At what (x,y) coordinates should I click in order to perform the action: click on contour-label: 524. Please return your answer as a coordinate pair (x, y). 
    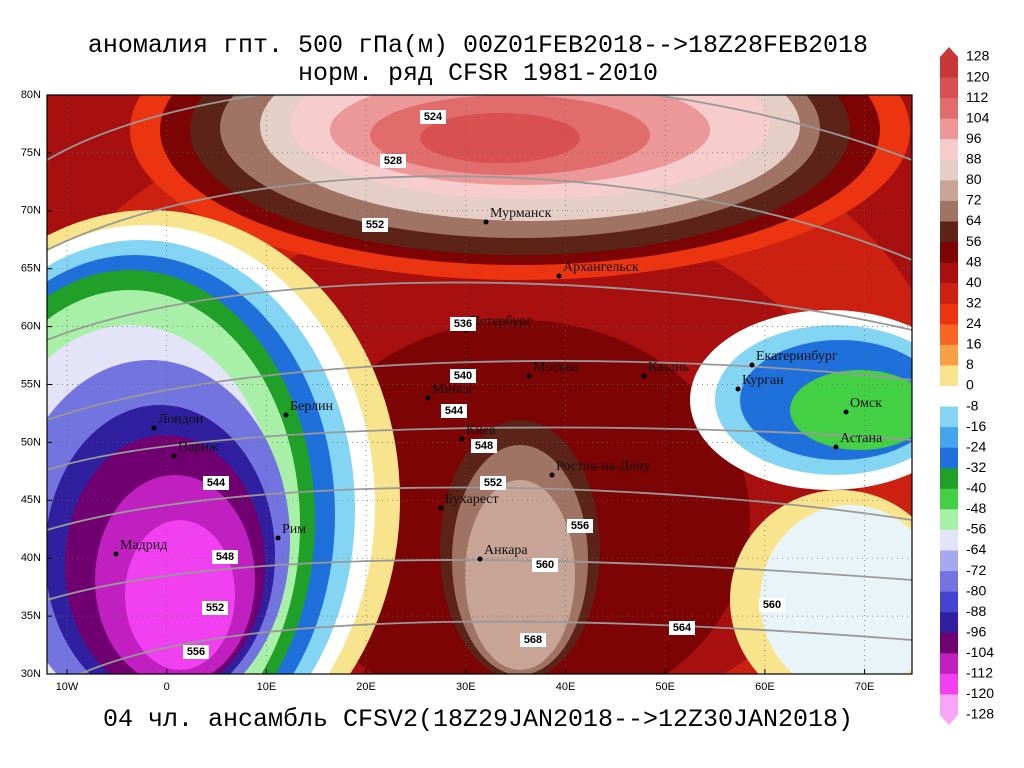
    Looking at the image, I should click on (433, 117).